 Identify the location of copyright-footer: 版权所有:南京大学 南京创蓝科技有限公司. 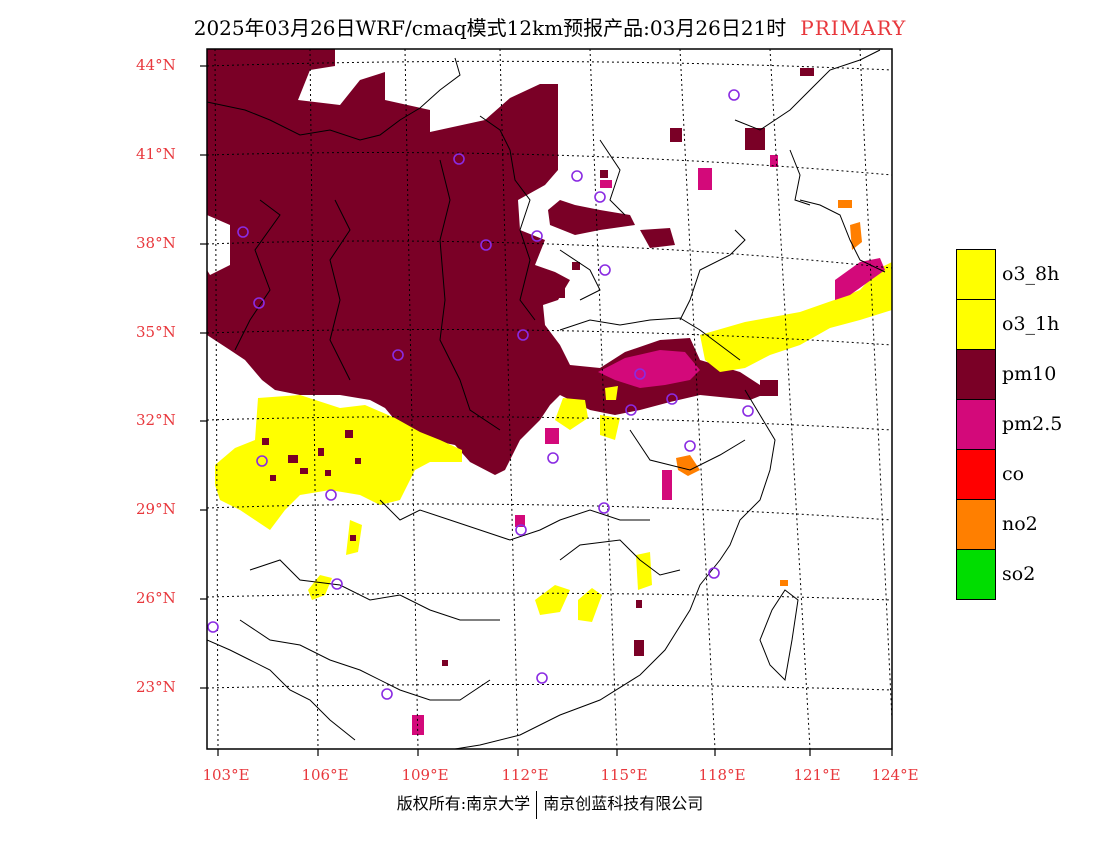
(550, 804).